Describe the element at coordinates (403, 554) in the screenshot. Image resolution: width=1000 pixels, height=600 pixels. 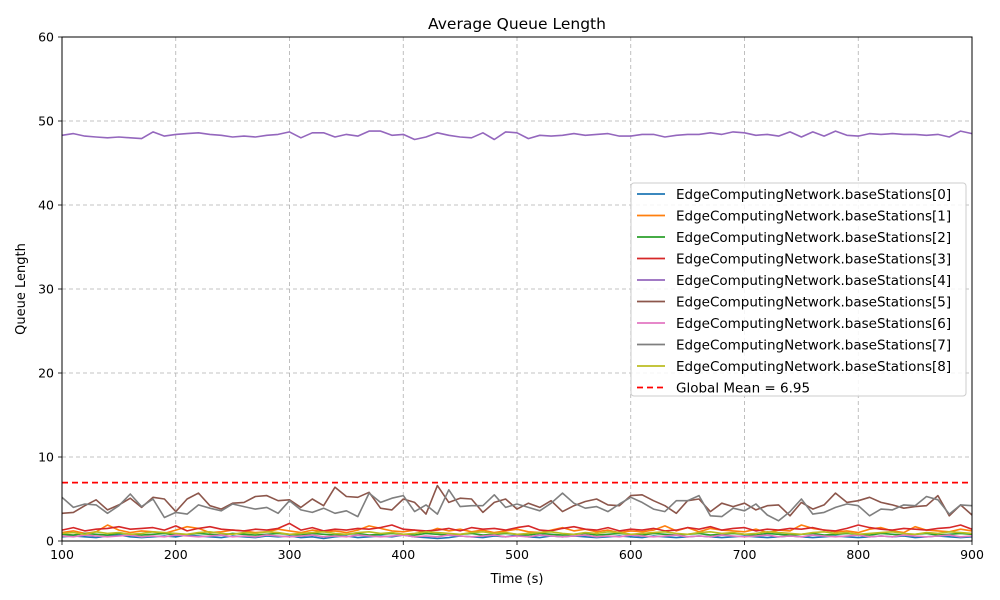
I see `x-tick-label: 400` at that location.